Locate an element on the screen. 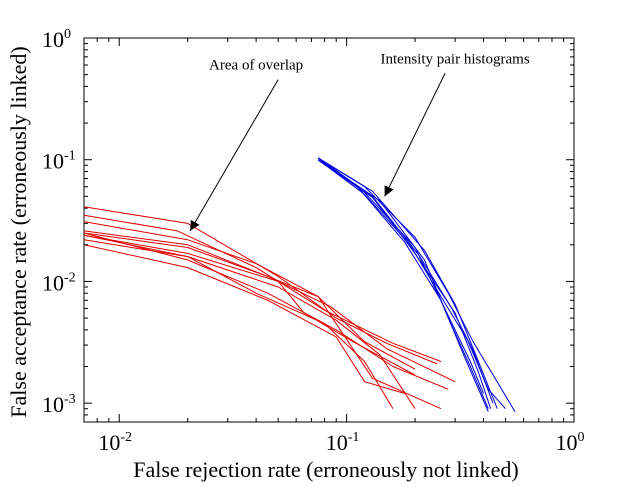  y-tick-label: 10⁻¹ is located at coordinates (59, 161).